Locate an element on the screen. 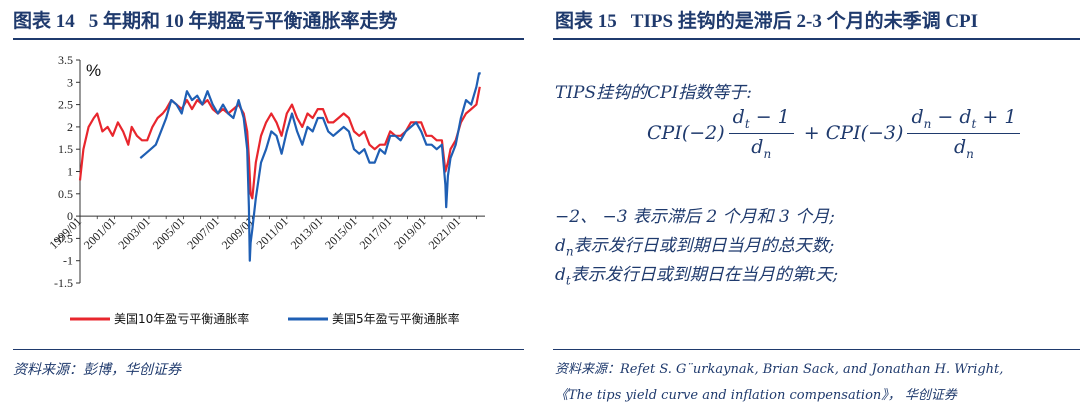  term1-fraction: dt − 1 dn is located at coordinates (761, 133).